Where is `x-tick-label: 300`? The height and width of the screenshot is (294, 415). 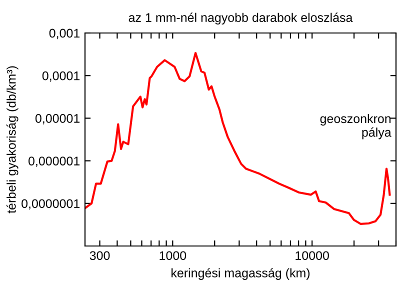
x-tick-label: 300 is located at coordinates (100, 255).